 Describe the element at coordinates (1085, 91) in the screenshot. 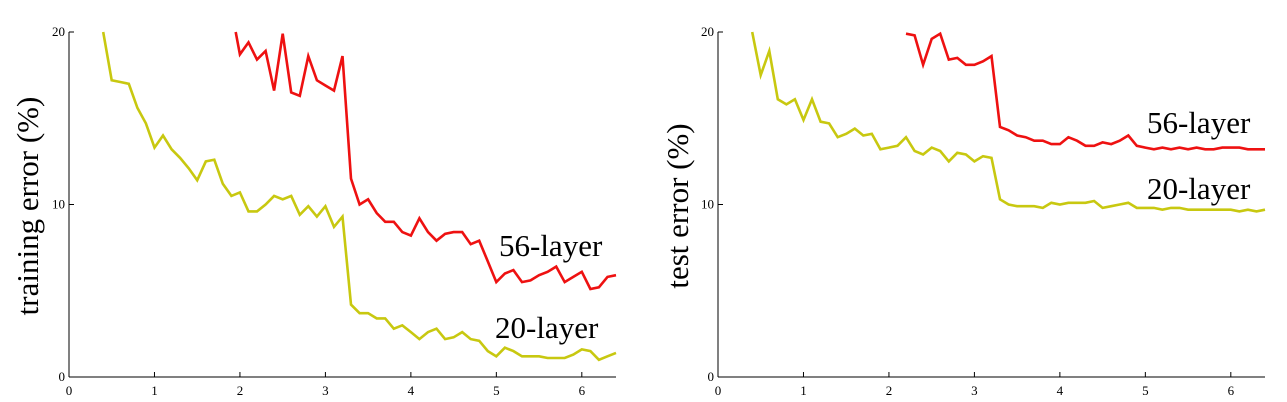

I see `series-line-56-layer` at that location.